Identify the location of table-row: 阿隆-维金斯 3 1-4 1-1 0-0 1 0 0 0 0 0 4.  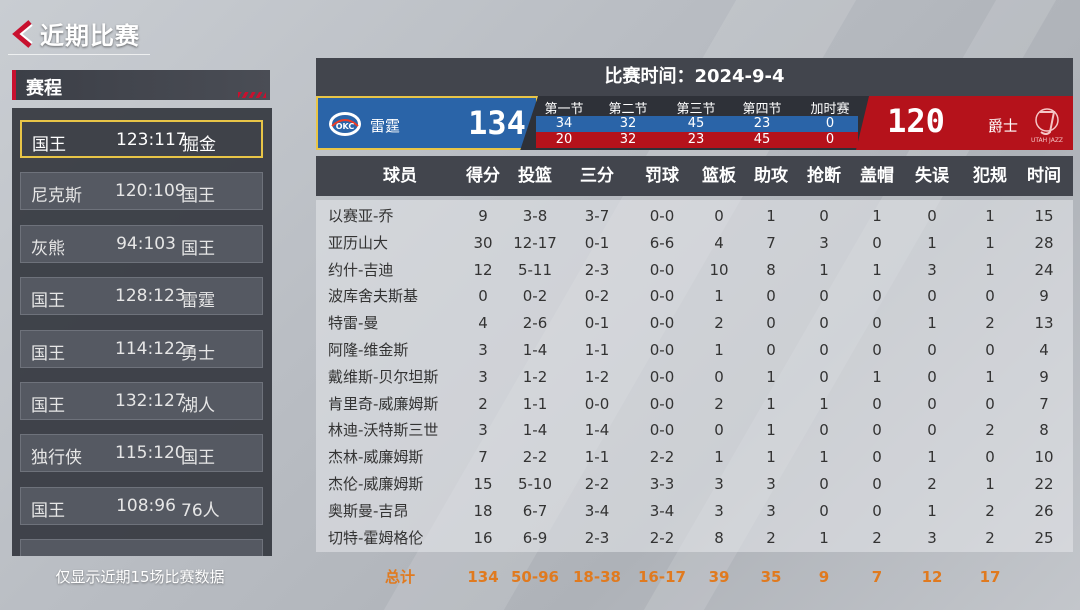
(694, 350).